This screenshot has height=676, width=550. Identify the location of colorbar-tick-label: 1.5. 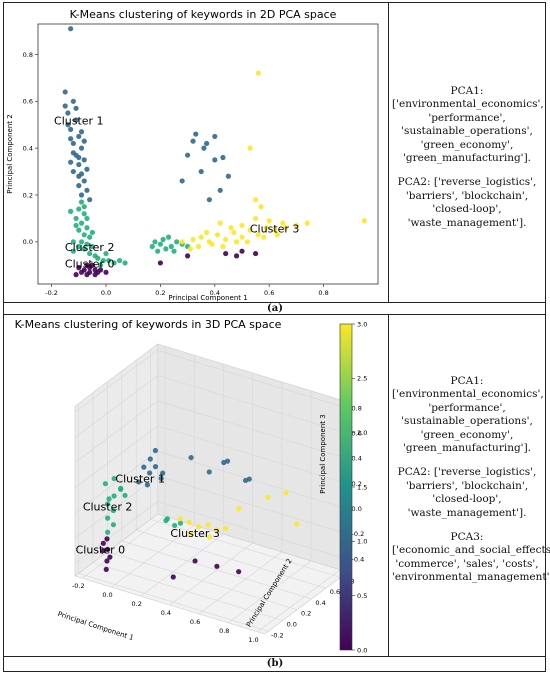
(362, 487).